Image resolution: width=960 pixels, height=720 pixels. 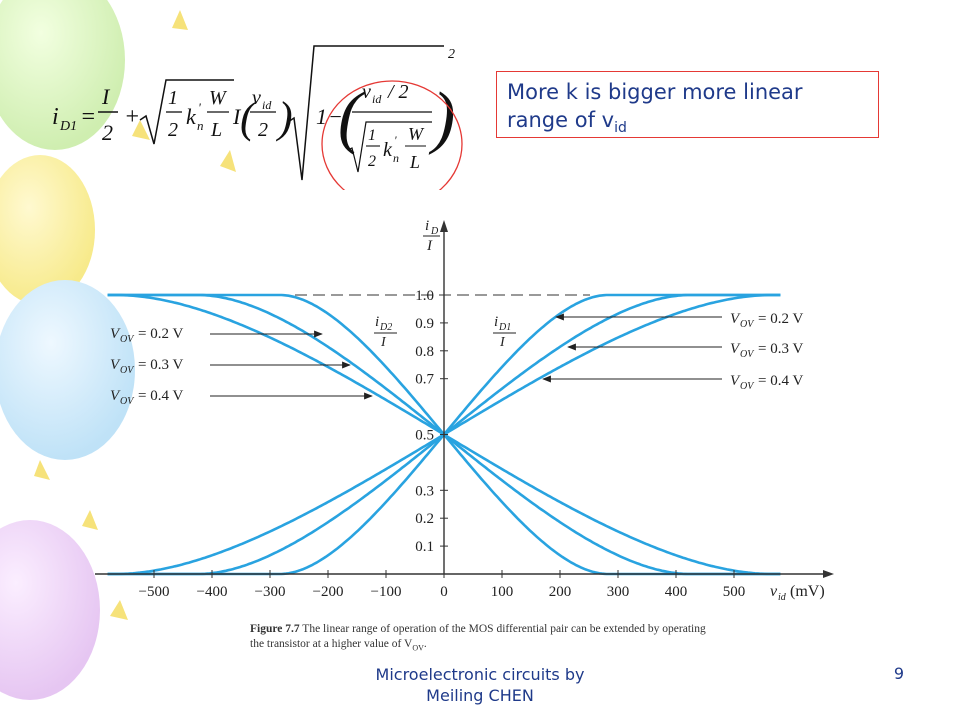 What do you see at coordinates (107, 132) in the screenshot?
I see `formula-2: 2` at bounding box center [107, 132].